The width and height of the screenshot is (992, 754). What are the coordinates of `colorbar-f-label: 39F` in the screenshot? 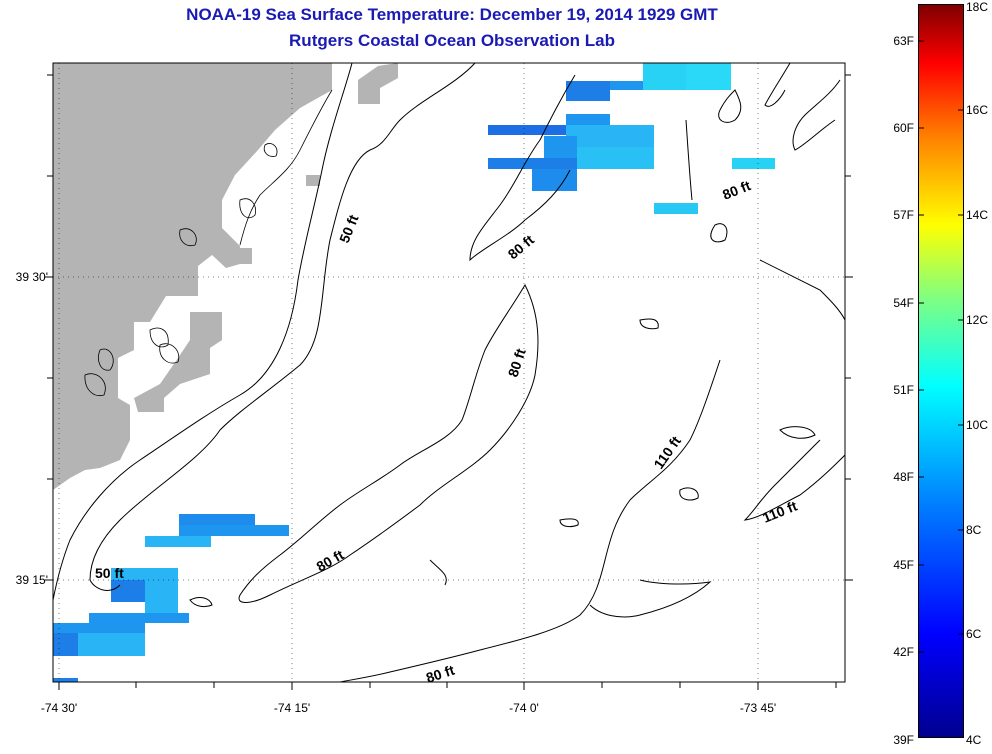 It's located at (903, 740).